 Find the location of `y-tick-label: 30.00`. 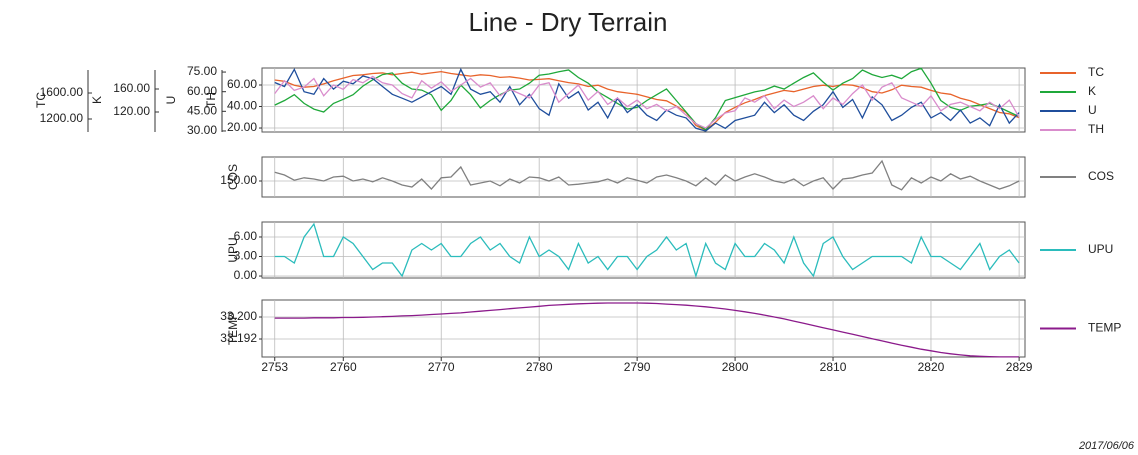

y-tick-label: 30.00 is located at coordinates (202, 130).